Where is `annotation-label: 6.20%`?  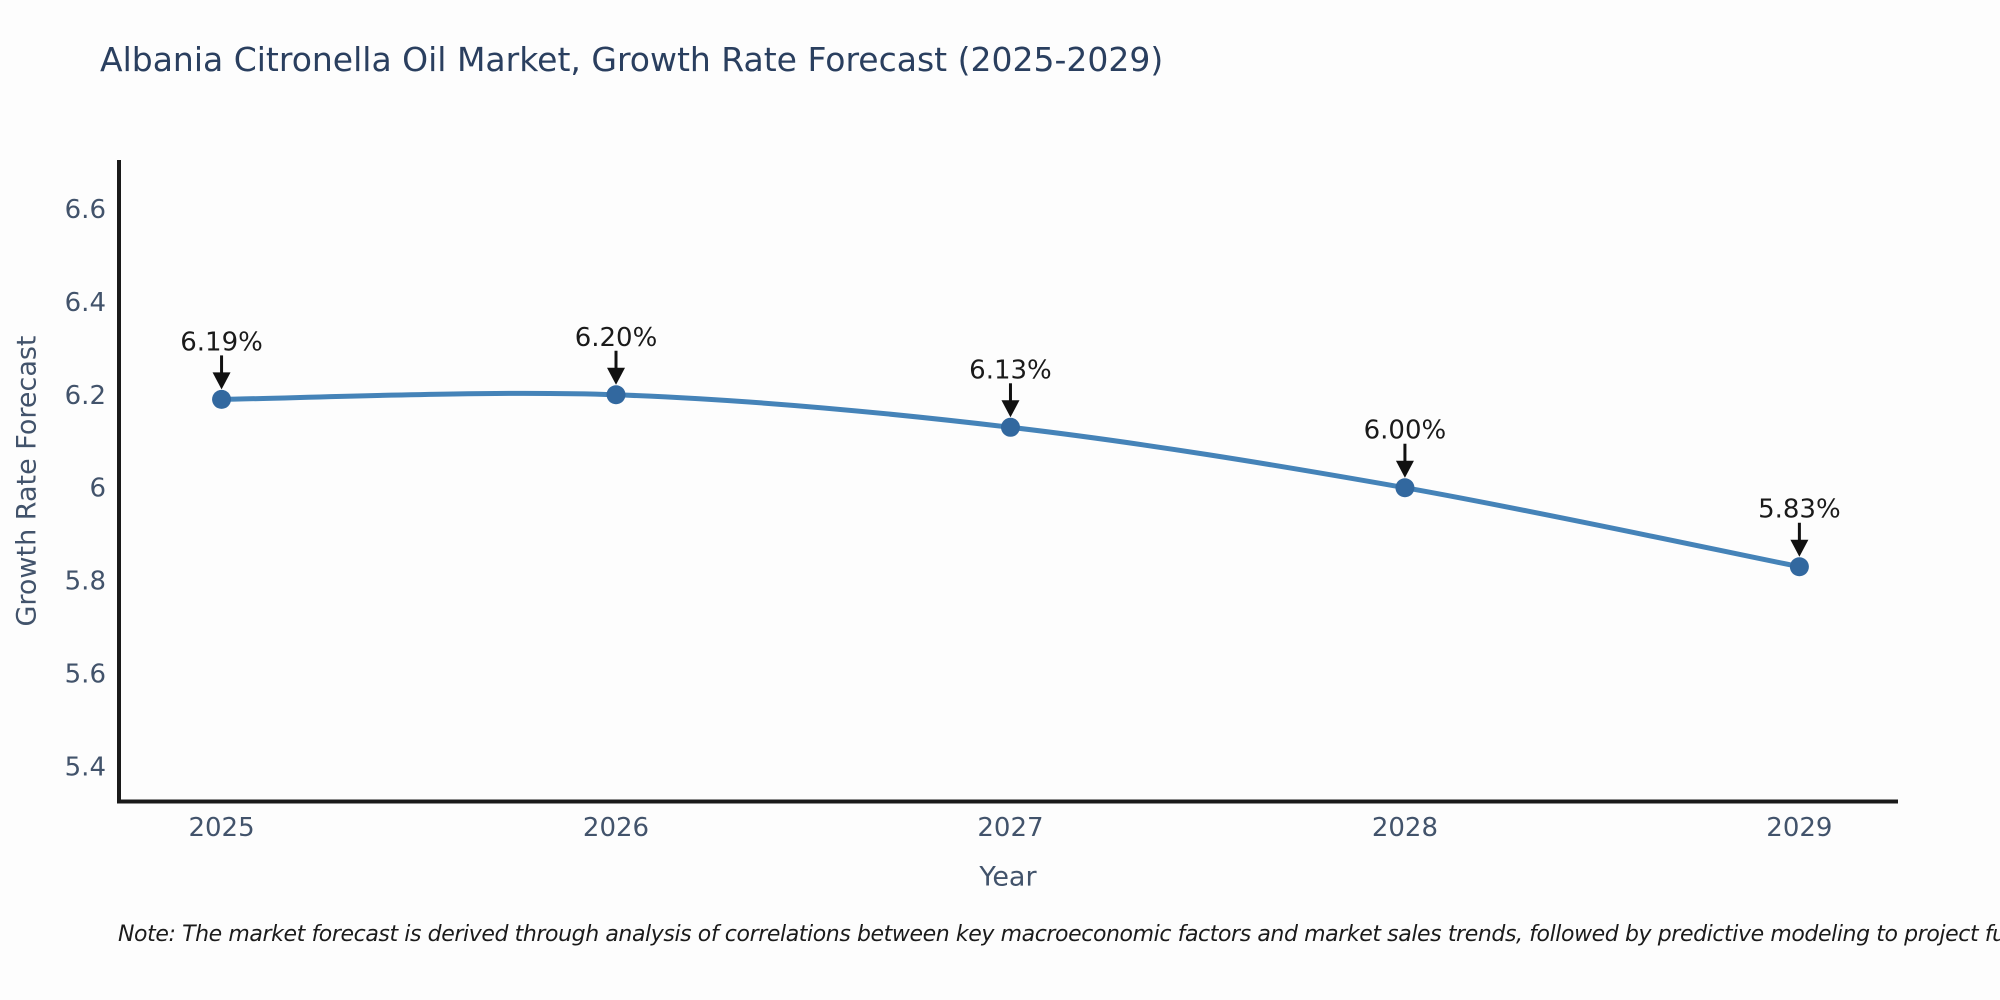
annotation-label: 6.20% is located at coordinates (616, 338).